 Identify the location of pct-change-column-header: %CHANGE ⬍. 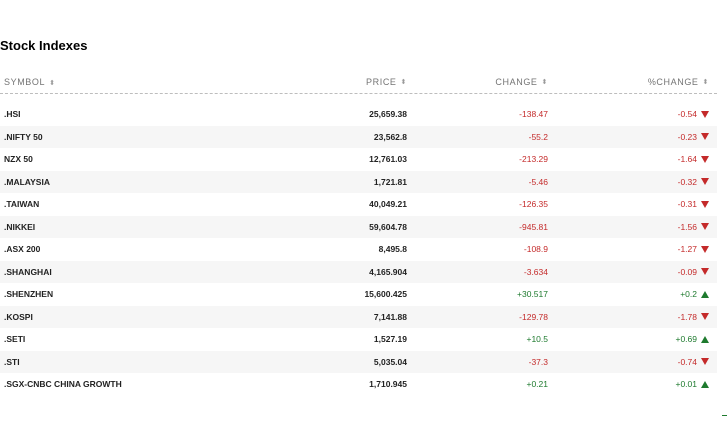
(632, 82).